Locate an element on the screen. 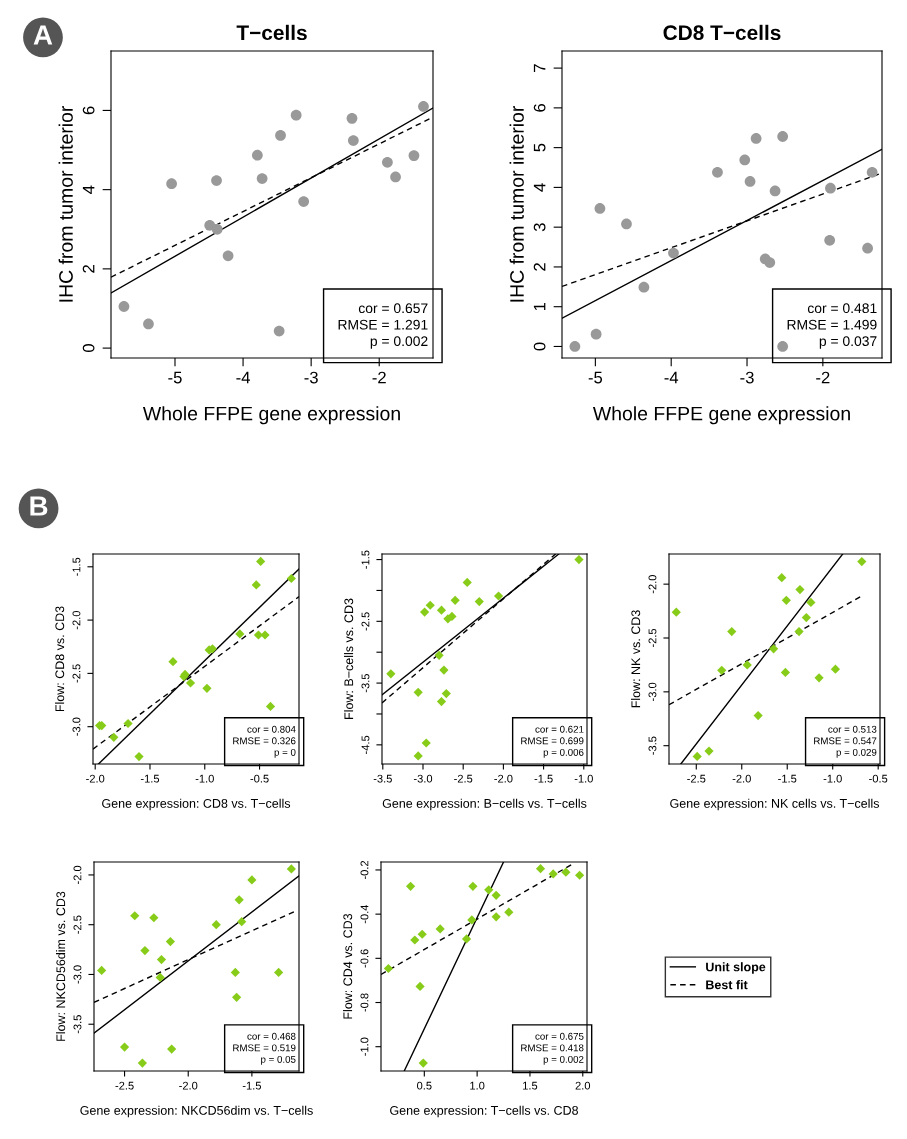  annotation: cor = 0.621 RMSE = 0.699 p = 0.006 is located at coordinates (552, 741).